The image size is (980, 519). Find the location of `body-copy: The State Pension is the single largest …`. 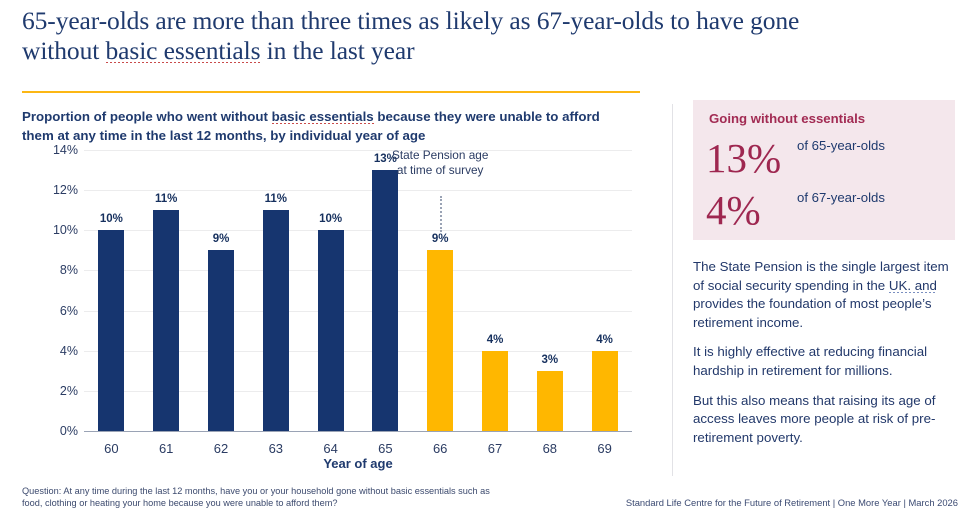

body-copy: The State Pension is the single largest … is located at coordinates (824, 352).